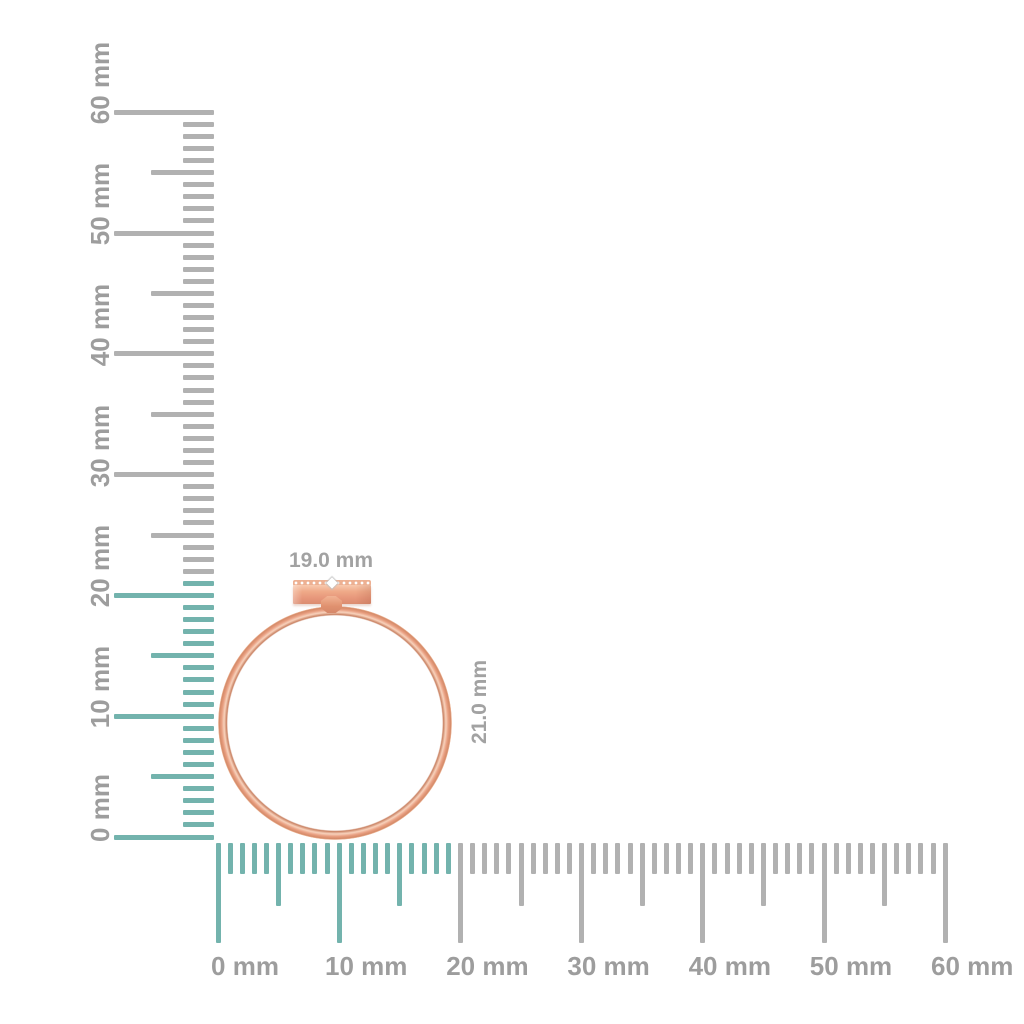  I want to click on ring-head-bar, so click(332, 594).